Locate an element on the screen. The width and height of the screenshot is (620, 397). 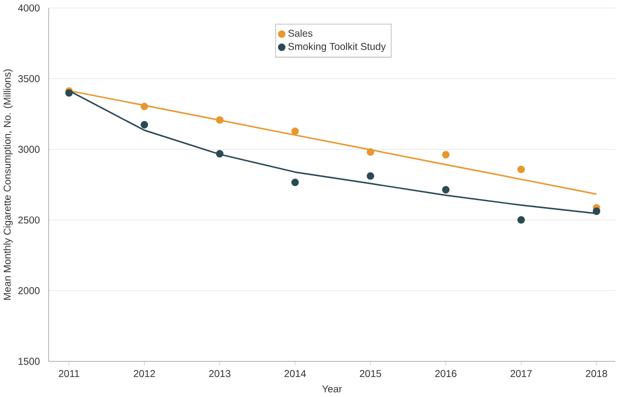
x-tick-label: 2012 is located at coordinates (144, 374).